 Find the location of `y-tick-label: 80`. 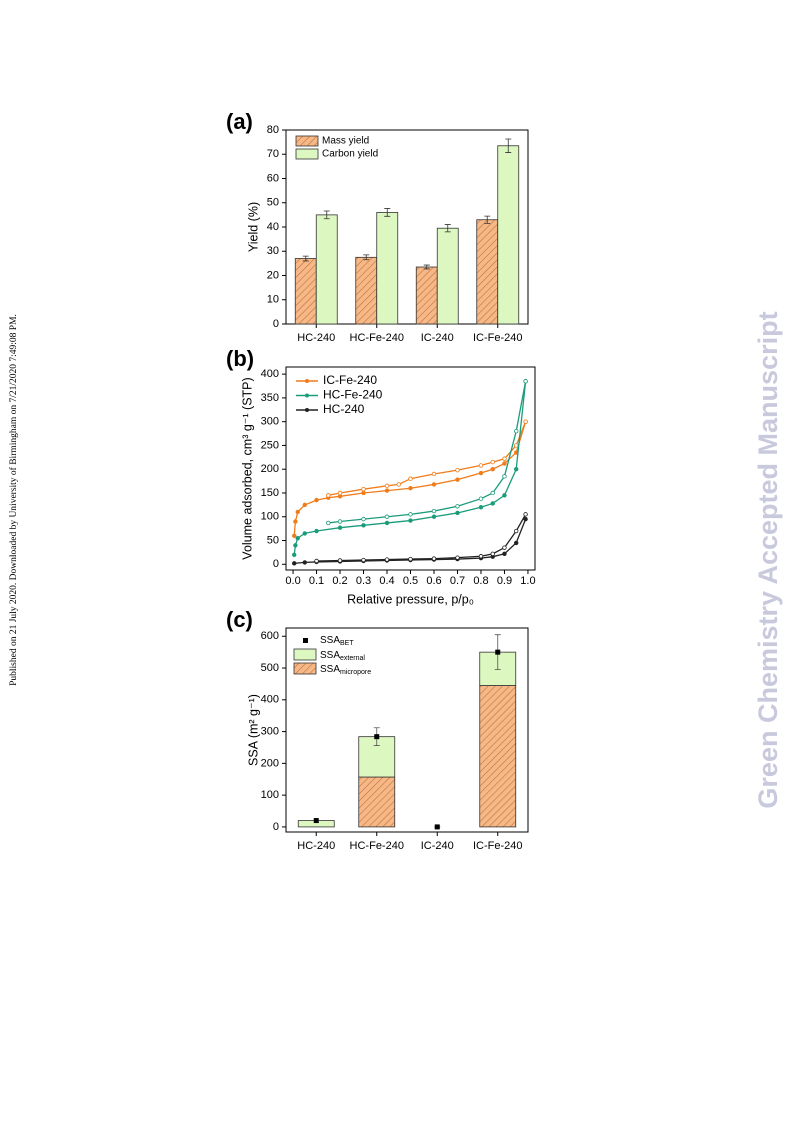

y-tick-label: 80 is located at coordinates (273, 130).